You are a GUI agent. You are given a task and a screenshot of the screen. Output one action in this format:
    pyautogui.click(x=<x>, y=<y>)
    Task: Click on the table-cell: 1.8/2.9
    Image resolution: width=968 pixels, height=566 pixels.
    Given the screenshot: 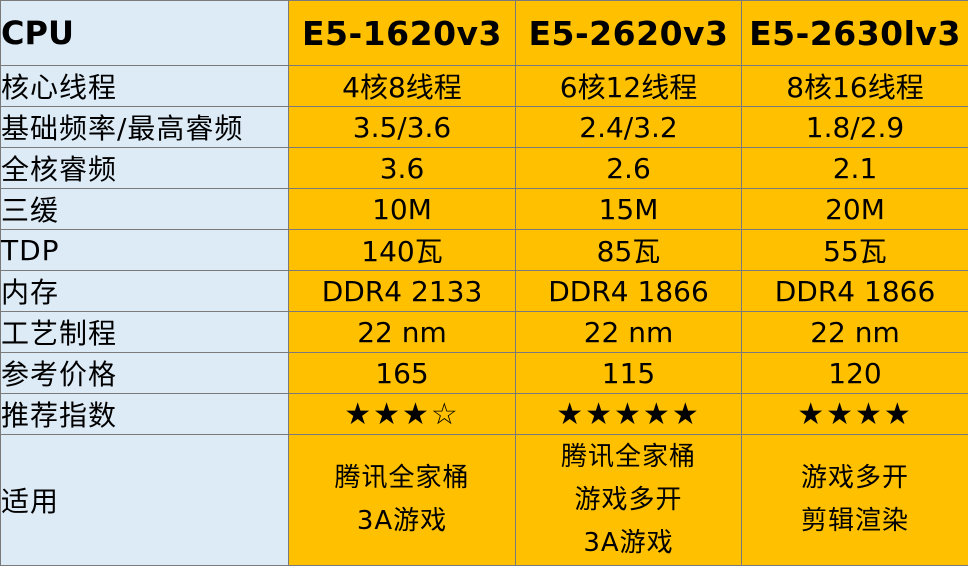 What is the action you would take?
    pyautogui.click(x=855, y=127)
    